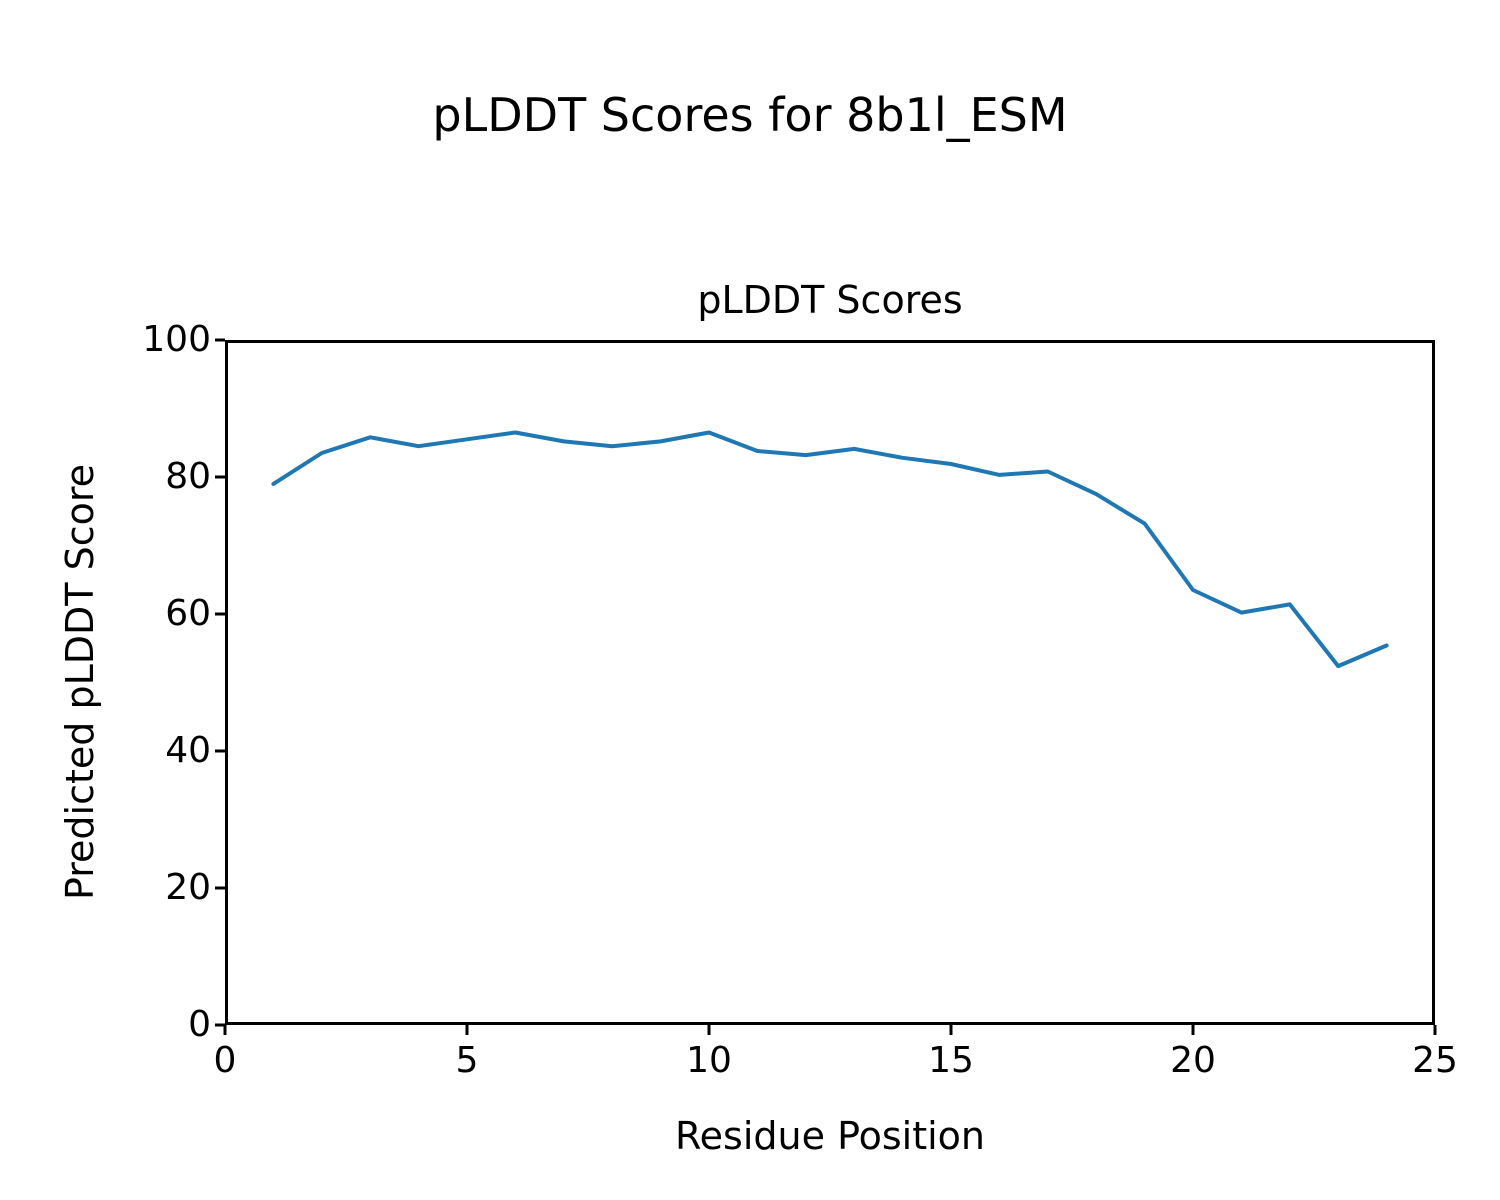 The width and height of the screenshot is (1500, 1200). I want to click on x-tick-label: 25, so click(1435, 1060).